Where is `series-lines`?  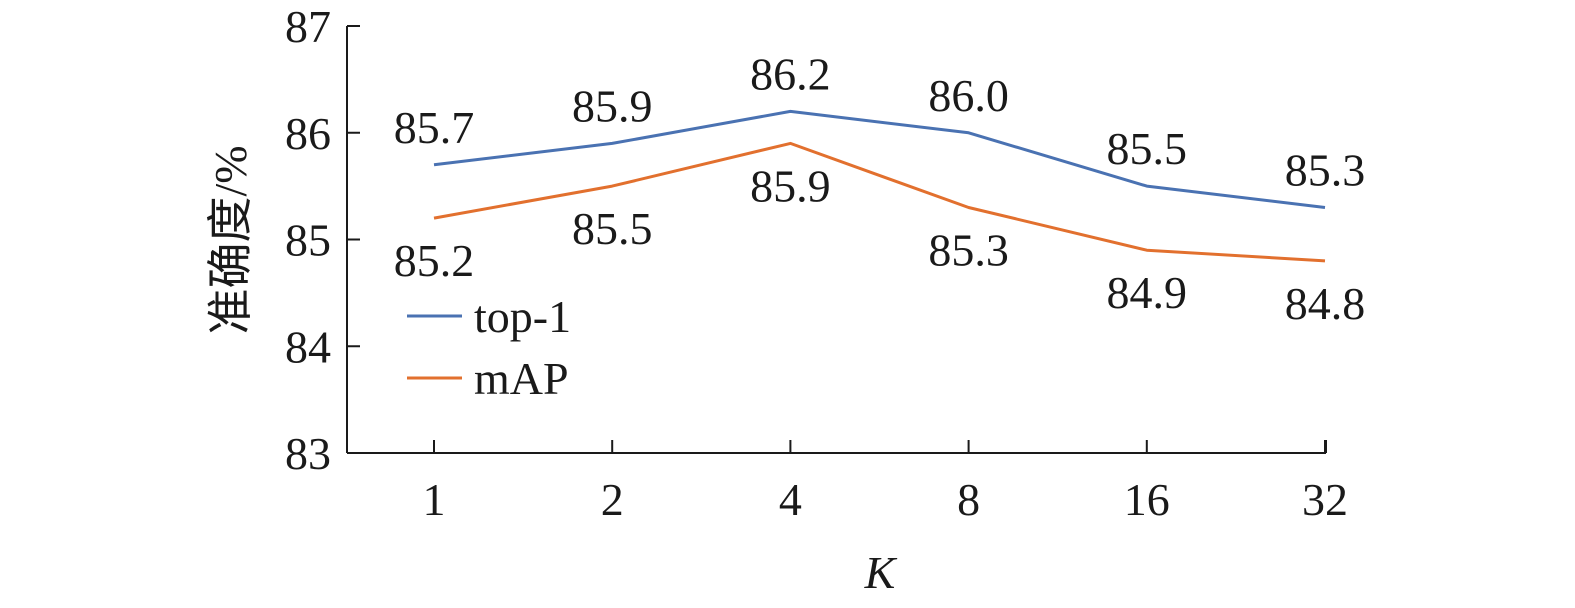 series-lines is located at coordinates (879, 186).